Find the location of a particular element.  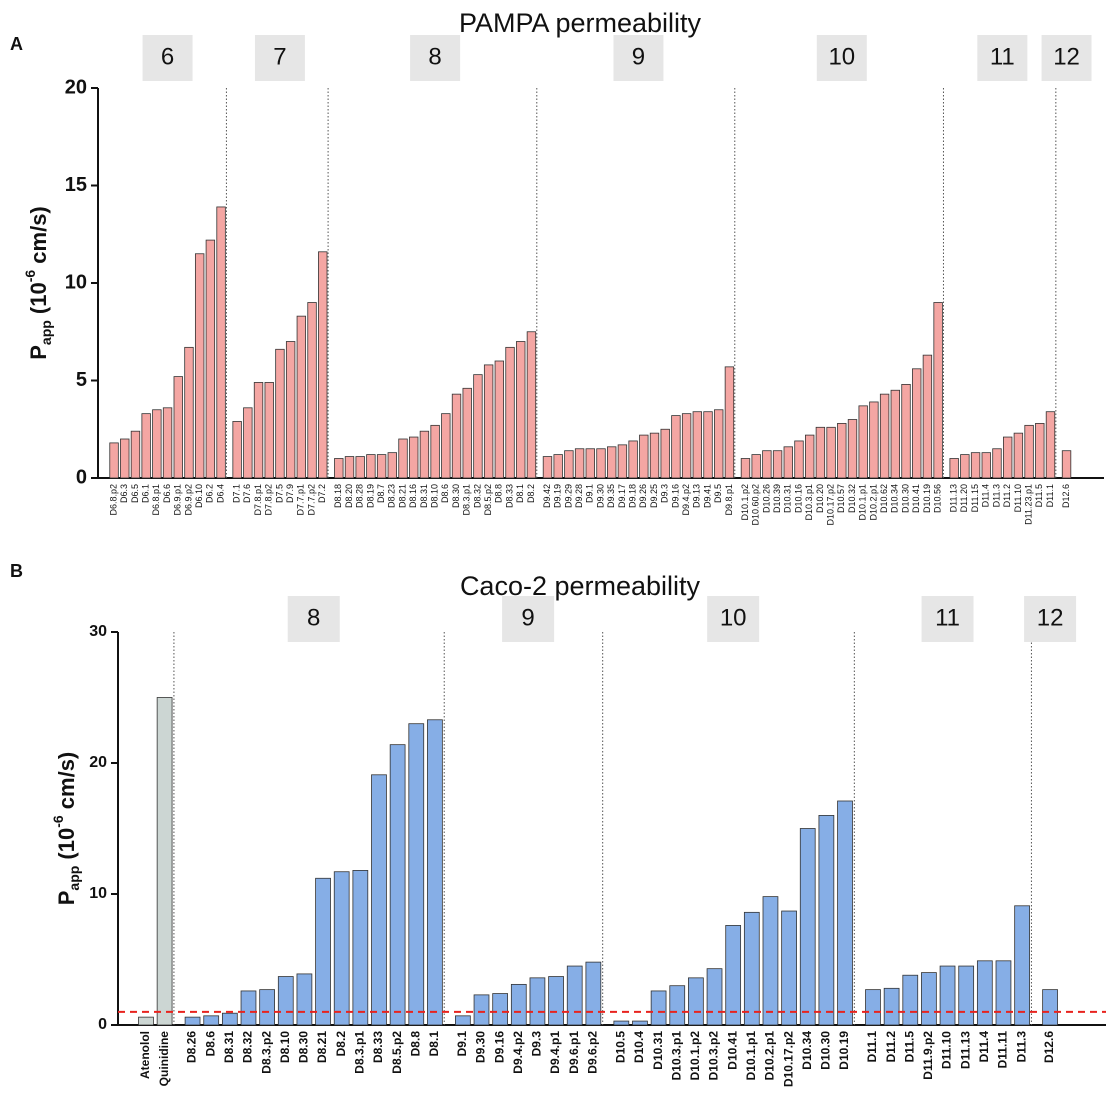

x-tick-label: D11.3 is located at coordinates (1021, 1047).